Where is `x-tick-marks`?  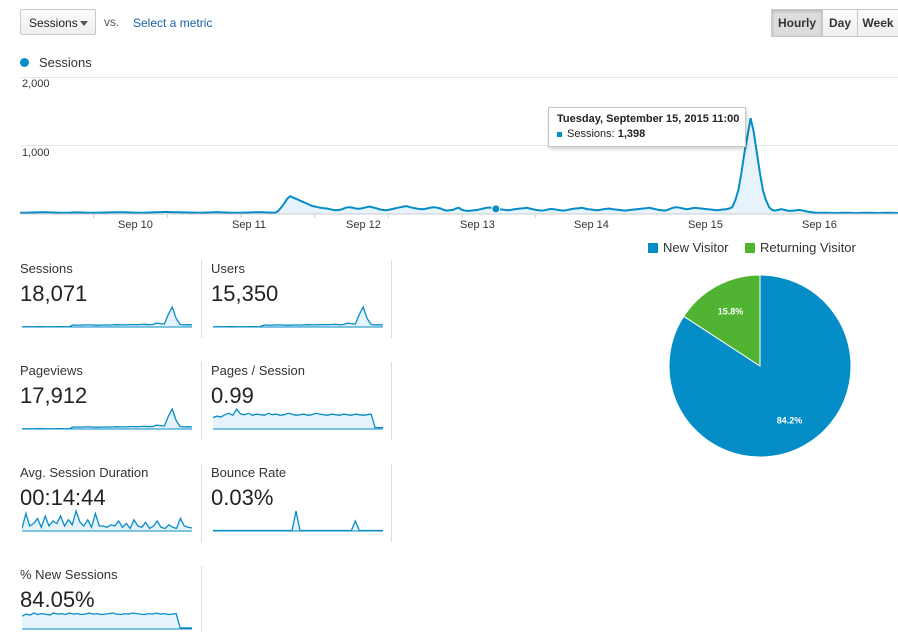
x-tick-marks is located at coordinates (315, 216).